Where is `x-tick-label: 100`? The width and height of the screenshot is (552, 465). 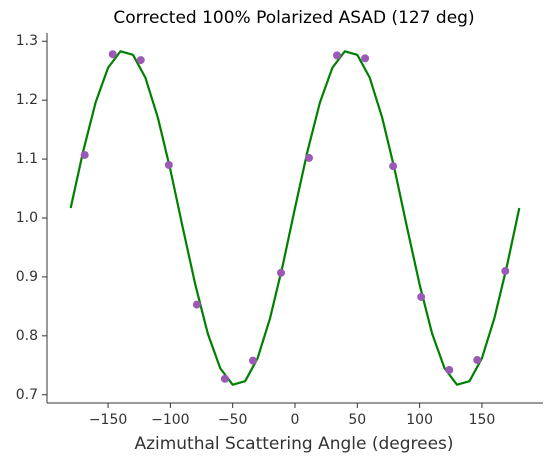
x-tick-label: 100 is located at coordinates (419, 420).